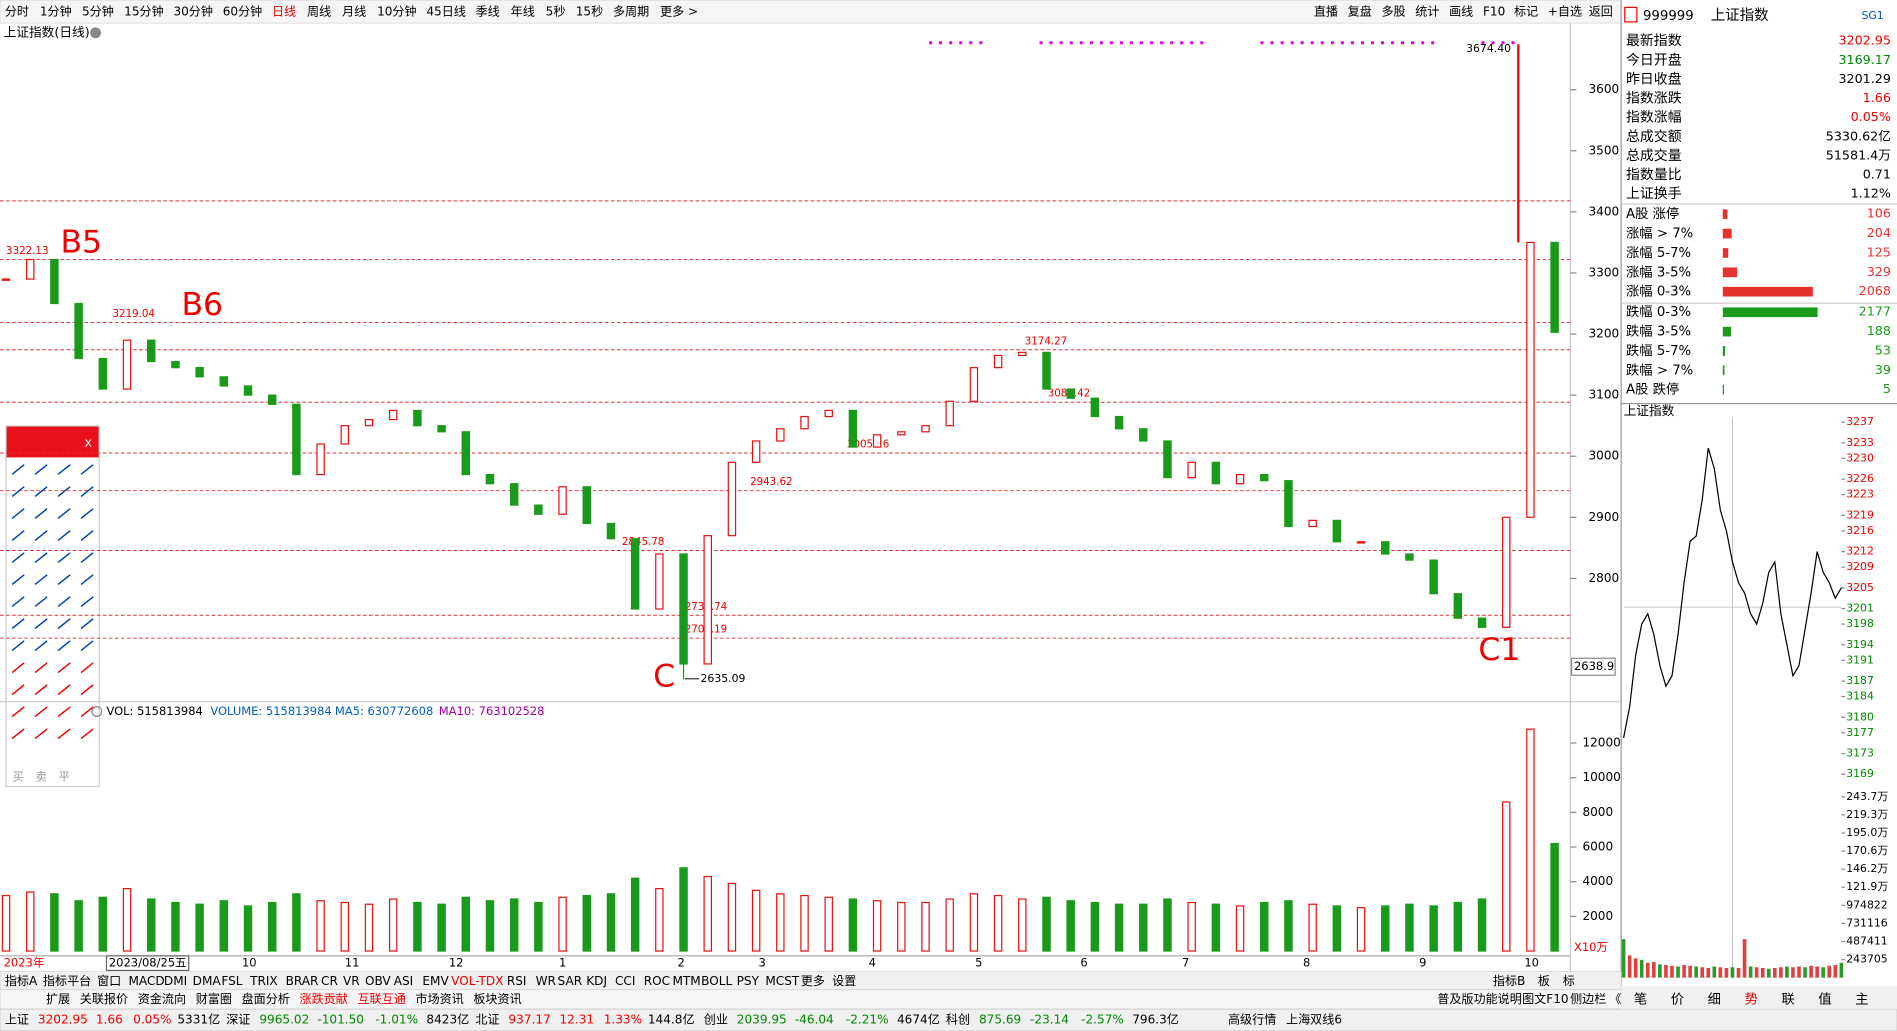  Describe the element at coordinates (64, 776) in the screenshot. I see `trade-button: 平` at that location.